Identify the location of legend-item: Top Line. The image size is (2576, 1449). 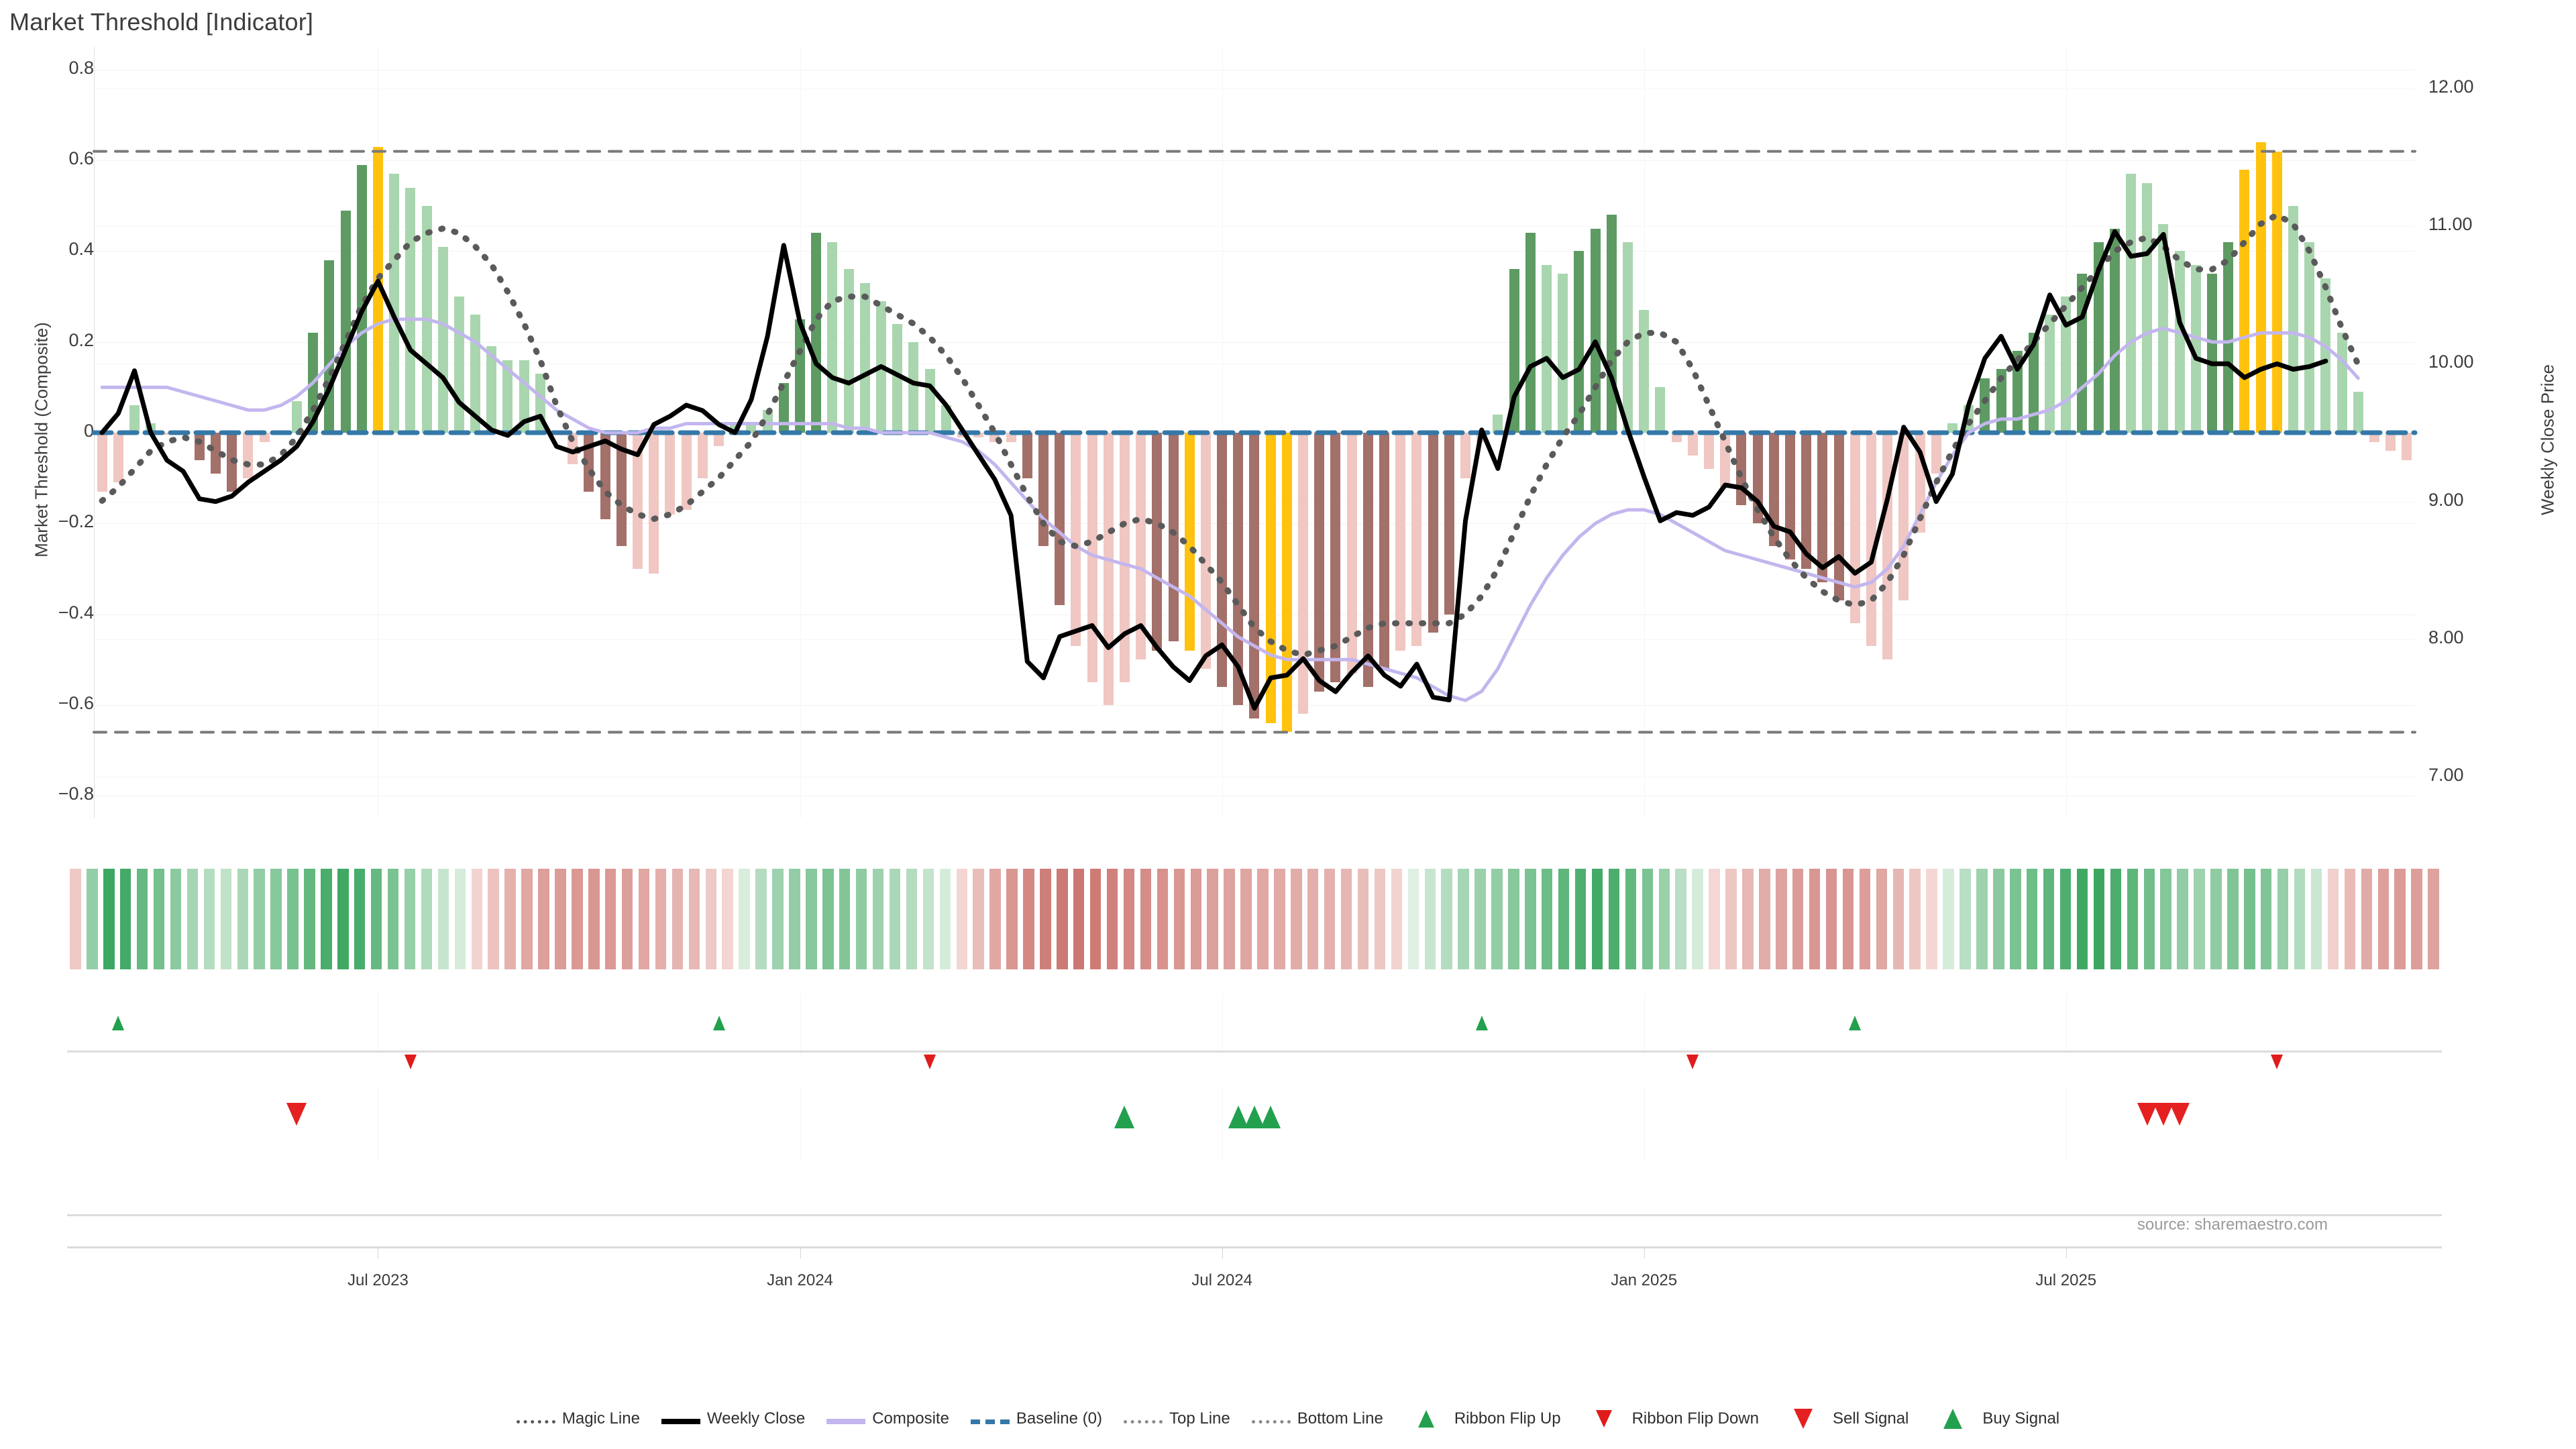
(1176, 1418).